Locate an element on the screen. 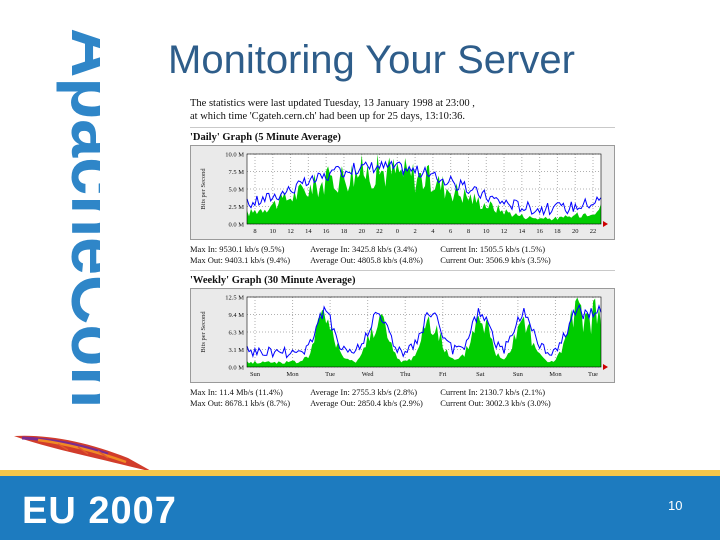 This screenshot has height=540, width=720. x-tick-label: 6 is located at coordinates (451, 231).